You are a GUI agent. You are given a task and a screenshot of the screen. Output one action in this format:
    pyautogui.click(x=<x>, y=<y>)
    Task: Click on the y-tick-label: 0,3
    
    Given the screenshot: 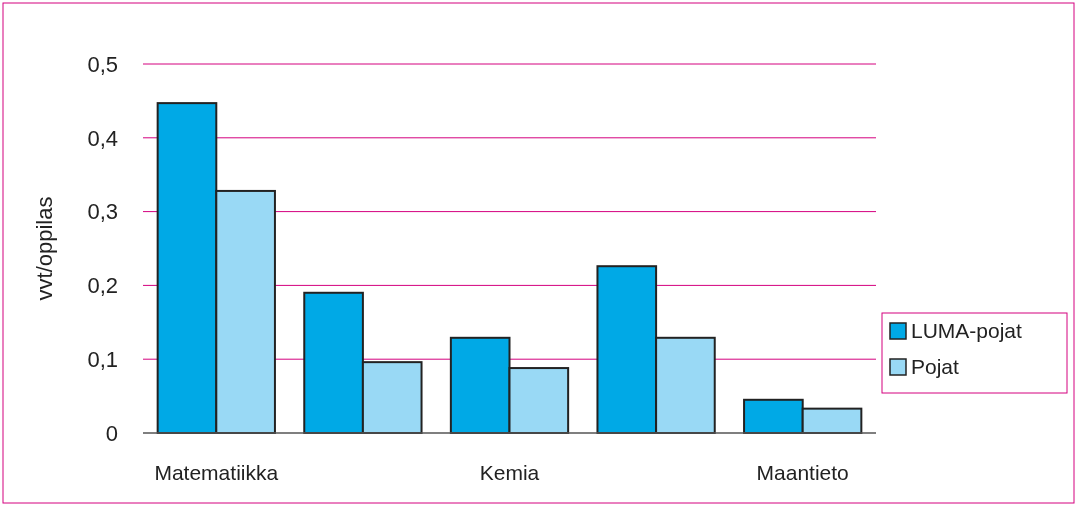 What is the action you would take?
    pyautogui.click(x=102, y=212)
    